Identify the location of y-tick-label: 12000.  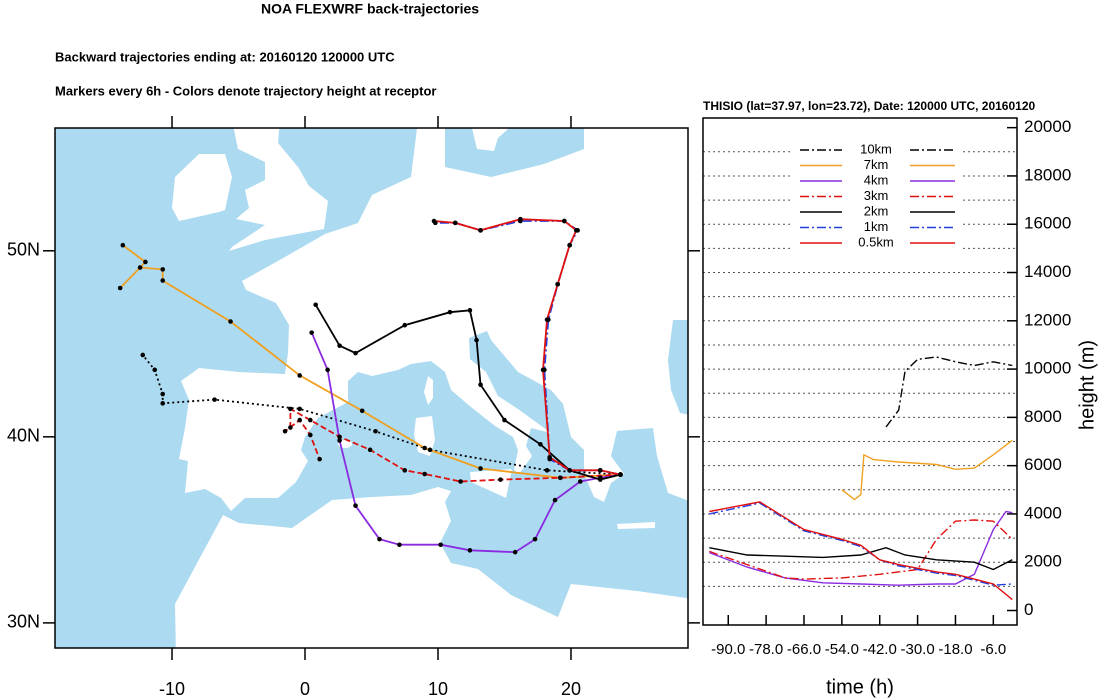
(1047, 319).